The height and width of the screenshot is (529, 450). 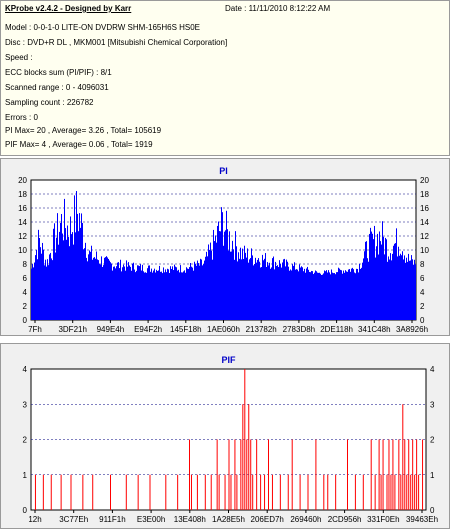 What do you see at coordinates (424, 222) in the screenshot?
I see `y-tick-label-right: 14` at bounding box center [424, 222].